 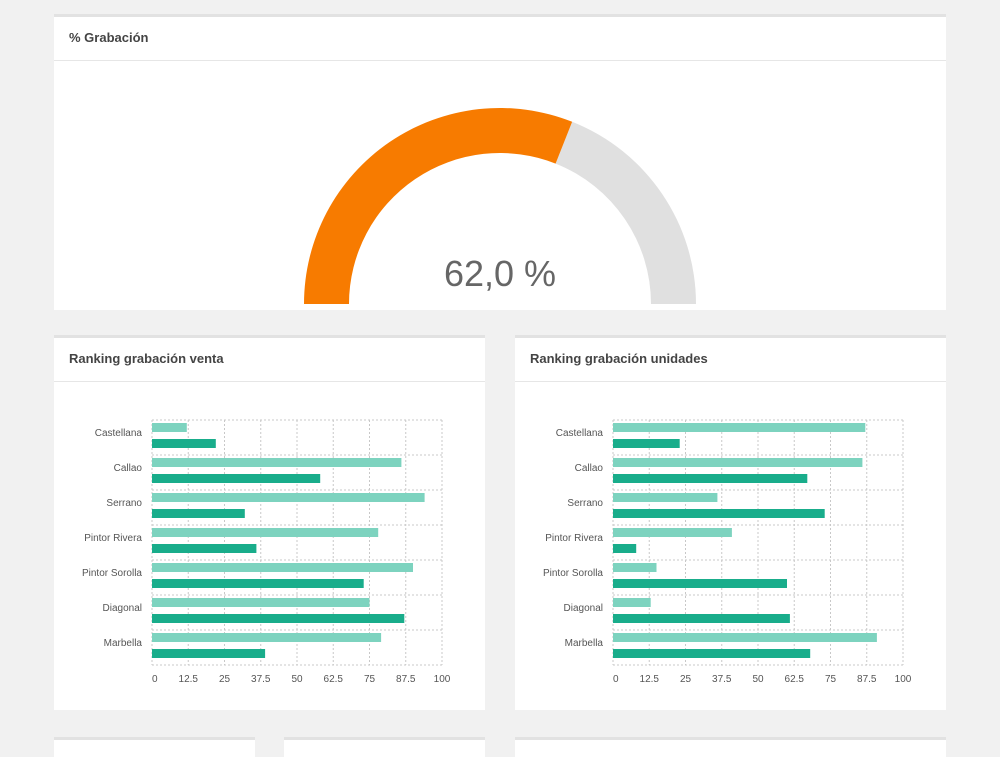 I want to click on unidades-tick-label: 0, so click(x=616, y=679).